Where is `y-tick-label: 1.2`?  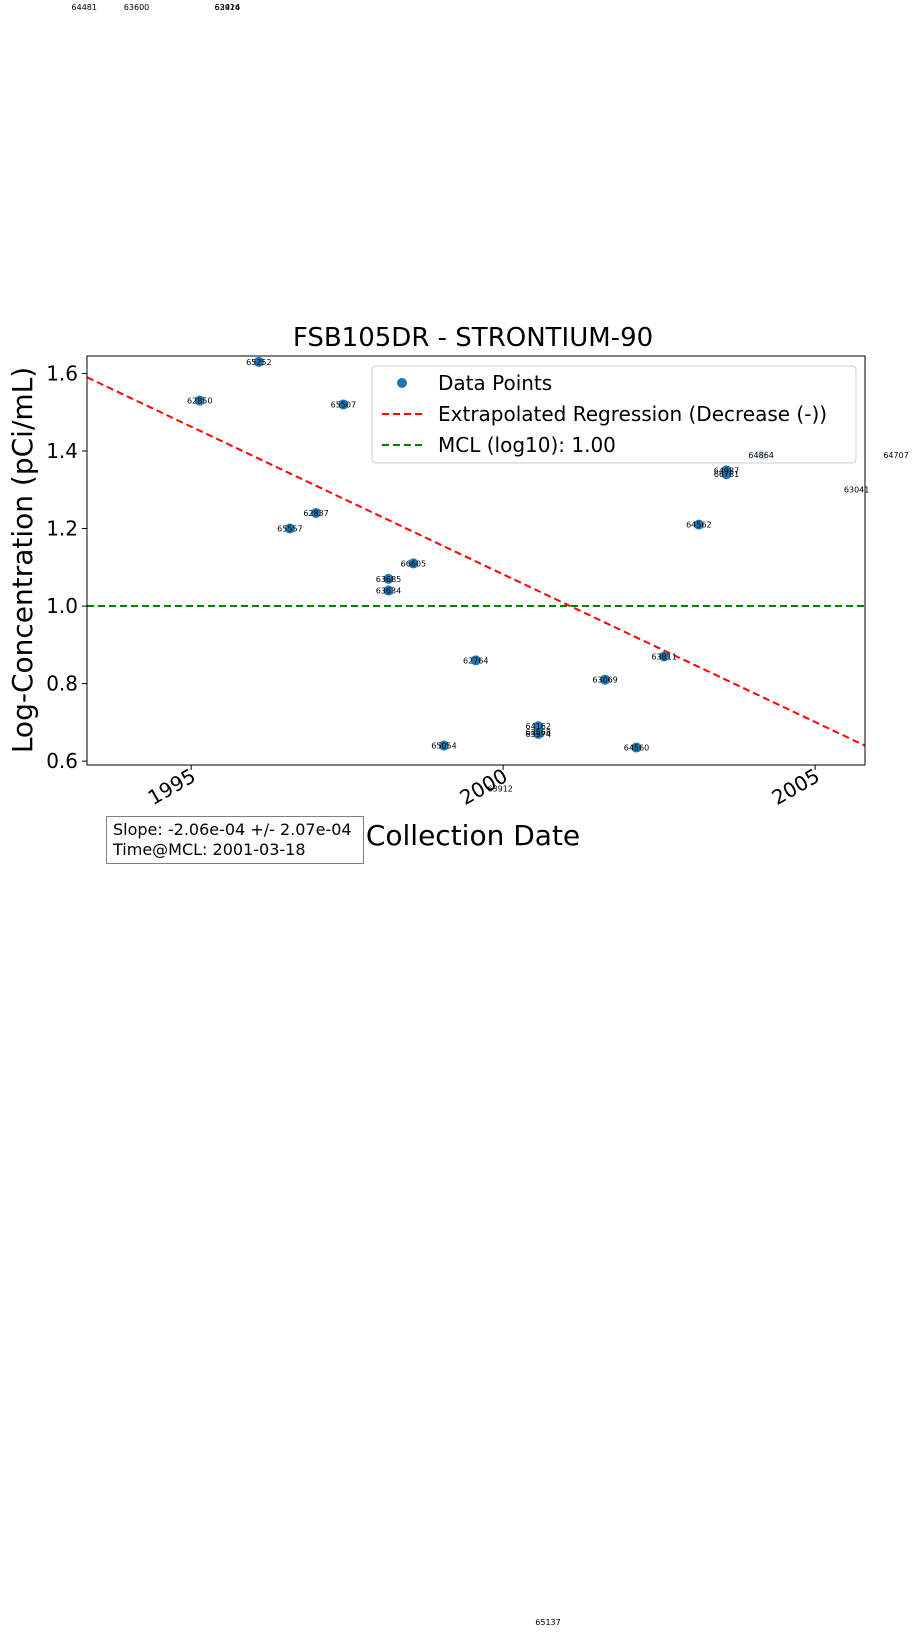
y-tick-label: 1.2 is located at coordinates (62, 529).